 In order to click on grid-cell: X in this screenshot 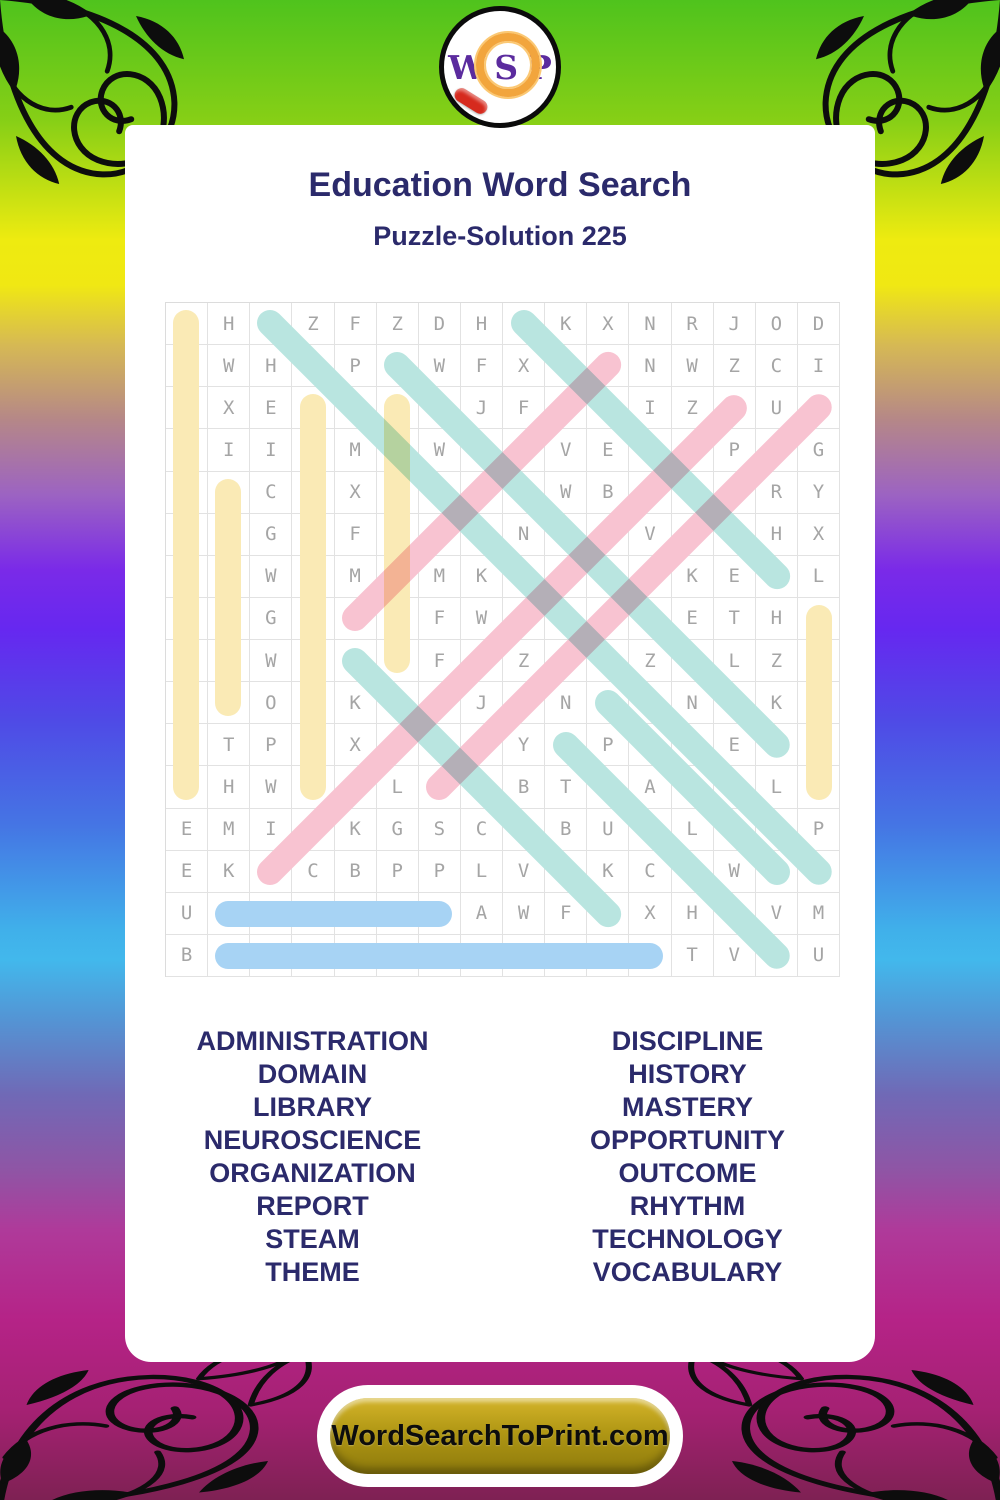, I will do `click(650, 913)`.